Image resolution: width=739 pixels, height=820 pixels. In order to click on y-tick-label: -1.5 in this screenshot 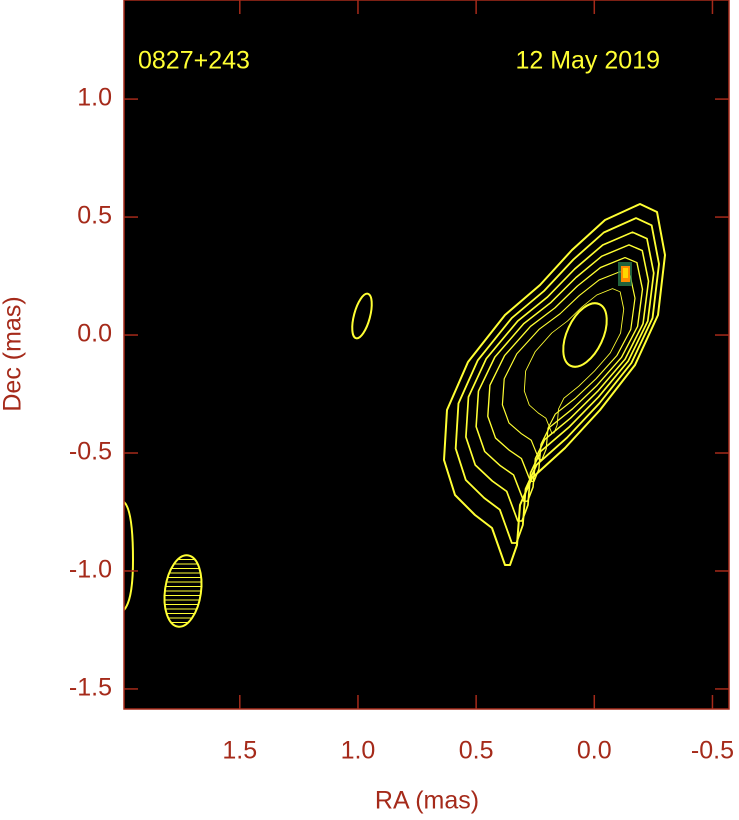, I will do `click(90, 688)`.